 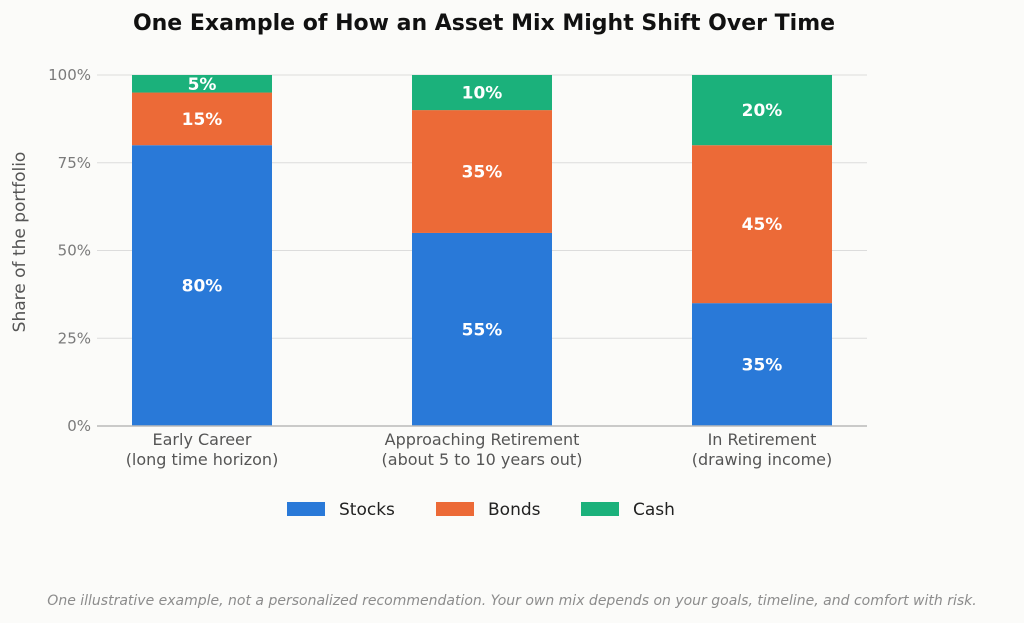 I want to click on x-category-label: Approaching Retirement, so click(x=482, y=439).